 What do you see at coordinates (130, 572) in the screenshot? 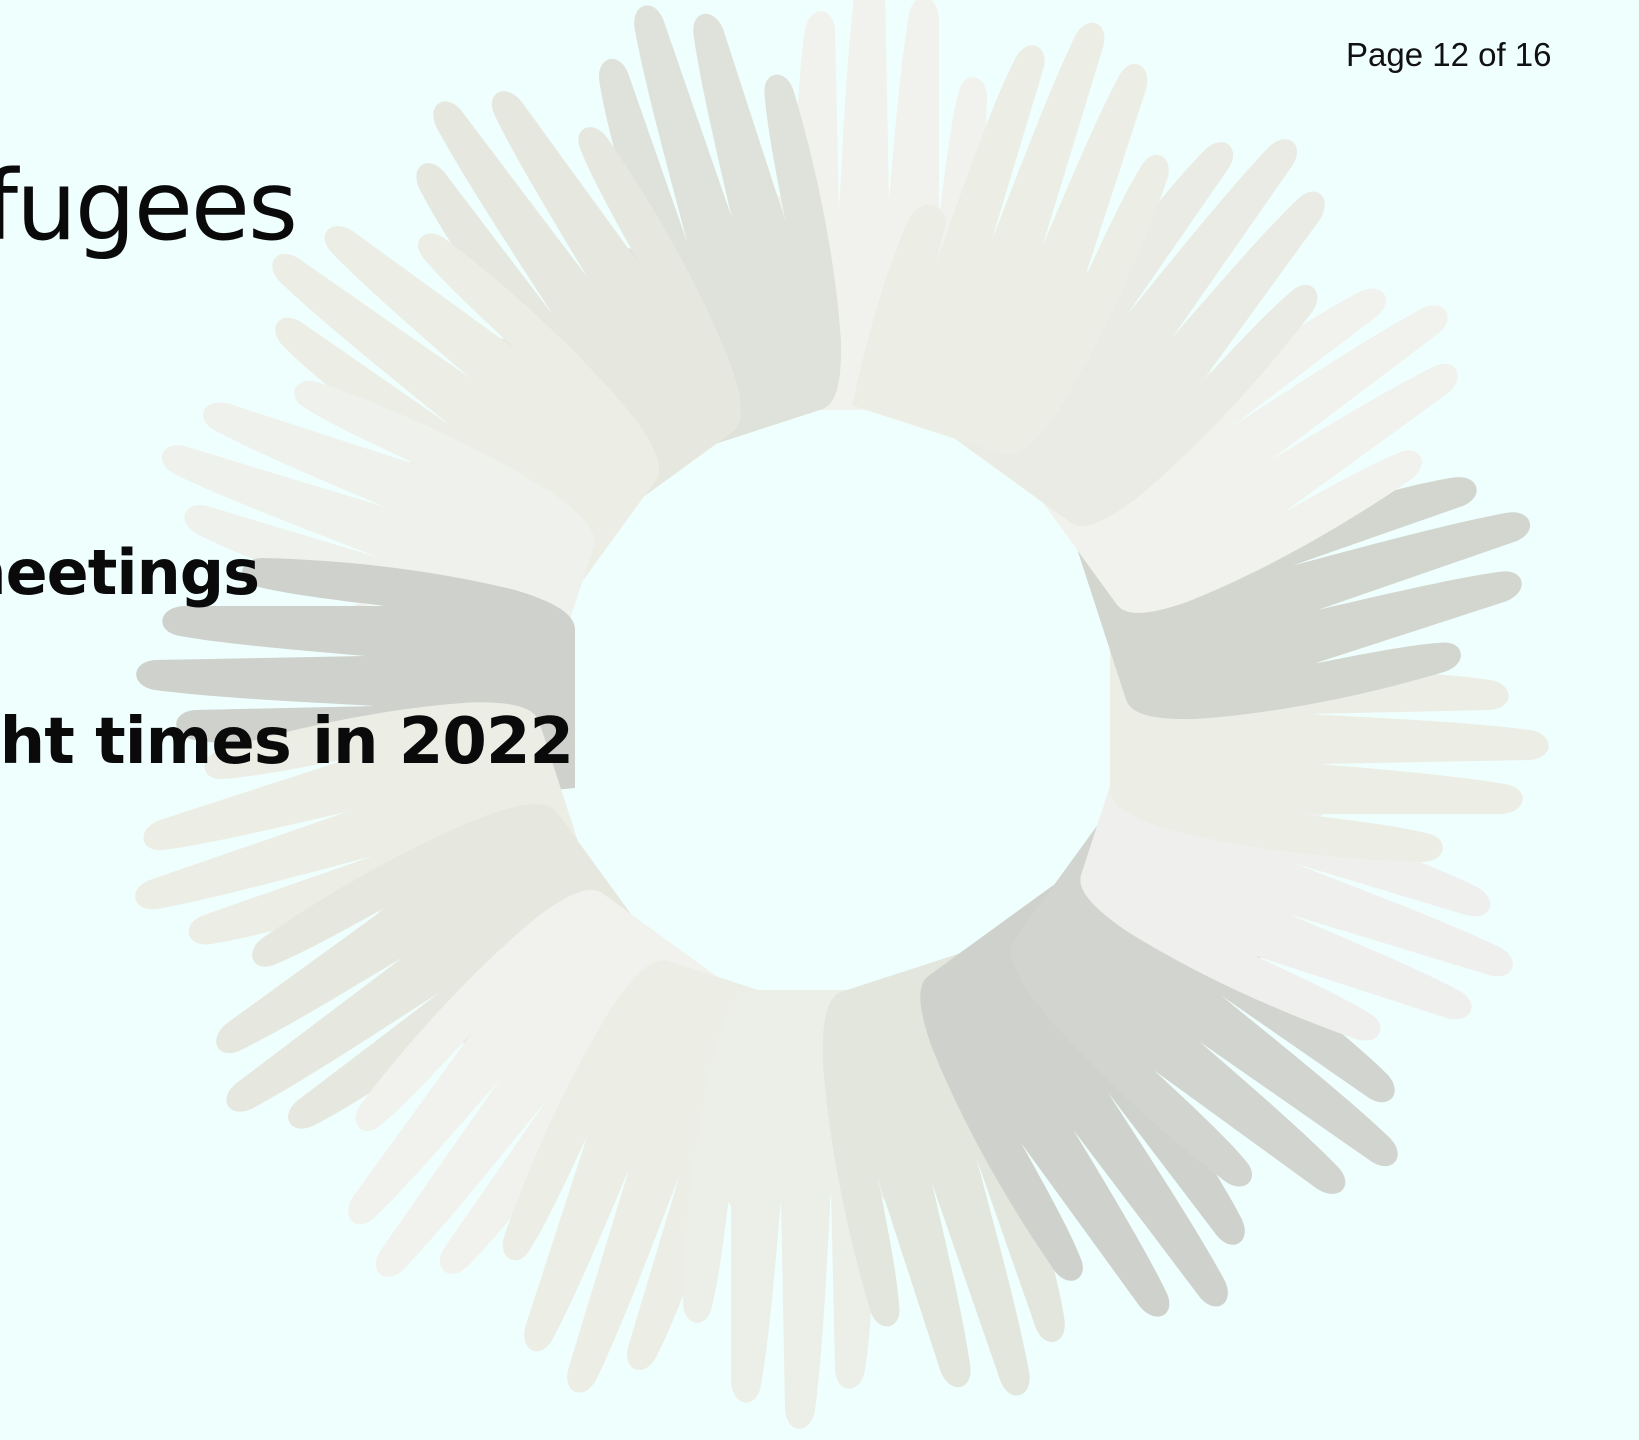
I see `bullet-line-meetings: meetings` at bounding box center [130, 572].